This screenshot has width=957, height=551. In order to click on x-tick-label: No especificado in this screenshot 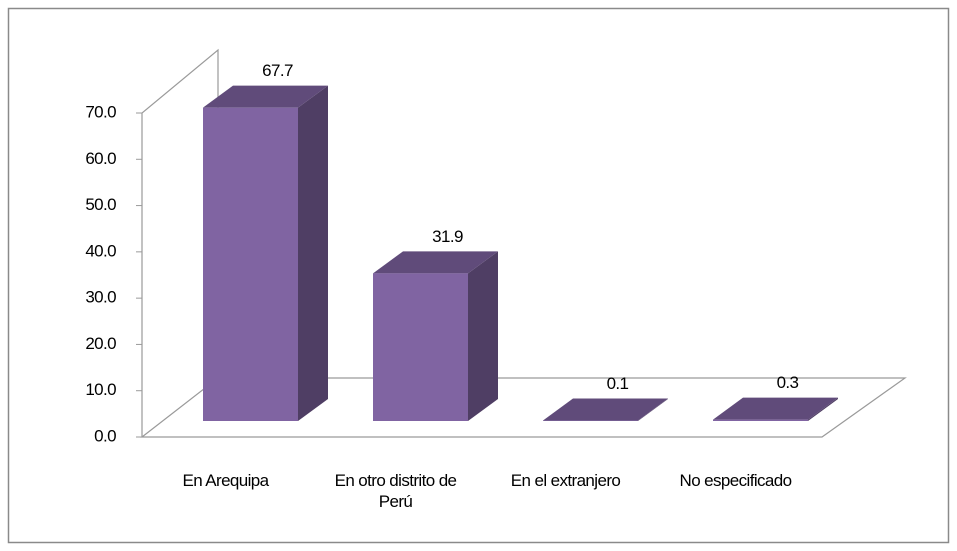, I will do `click(736, 480)`.